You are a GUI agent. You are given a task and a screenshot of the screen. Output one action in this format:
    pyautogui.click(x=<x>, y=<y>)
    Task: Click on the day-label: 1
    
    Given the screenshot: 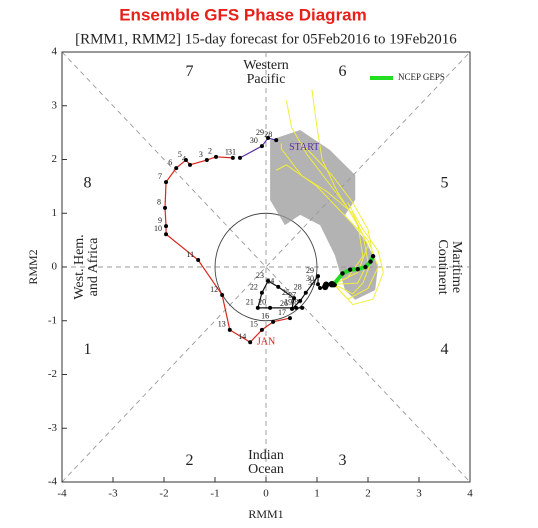 What is the action you would take?
    pyautogui.click(x=227, y=152)
    